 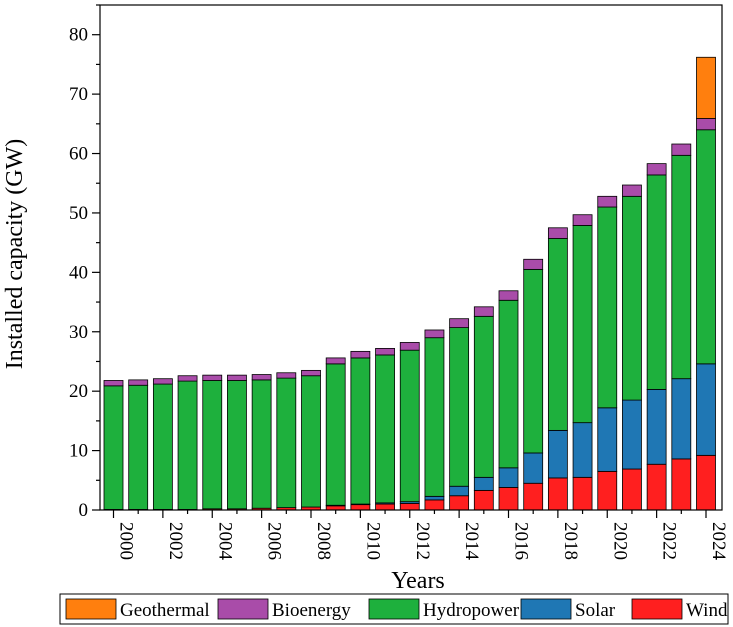 What do you see at coordinates (483, 396) in the screenshot?
I see `bar-hydropower-2015` at bounding box center [483, 396].